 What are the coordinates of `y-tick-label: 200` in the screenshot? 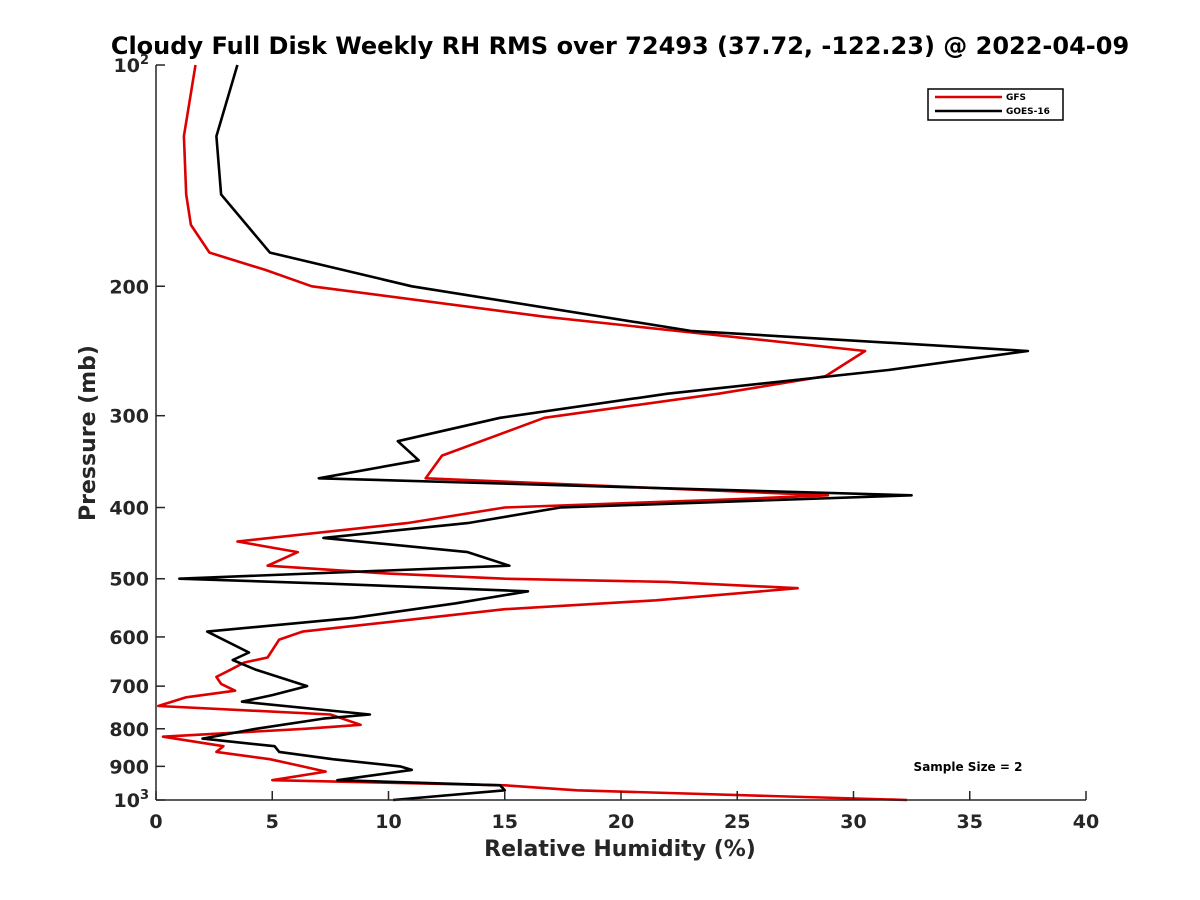 It's located at (129, 287).